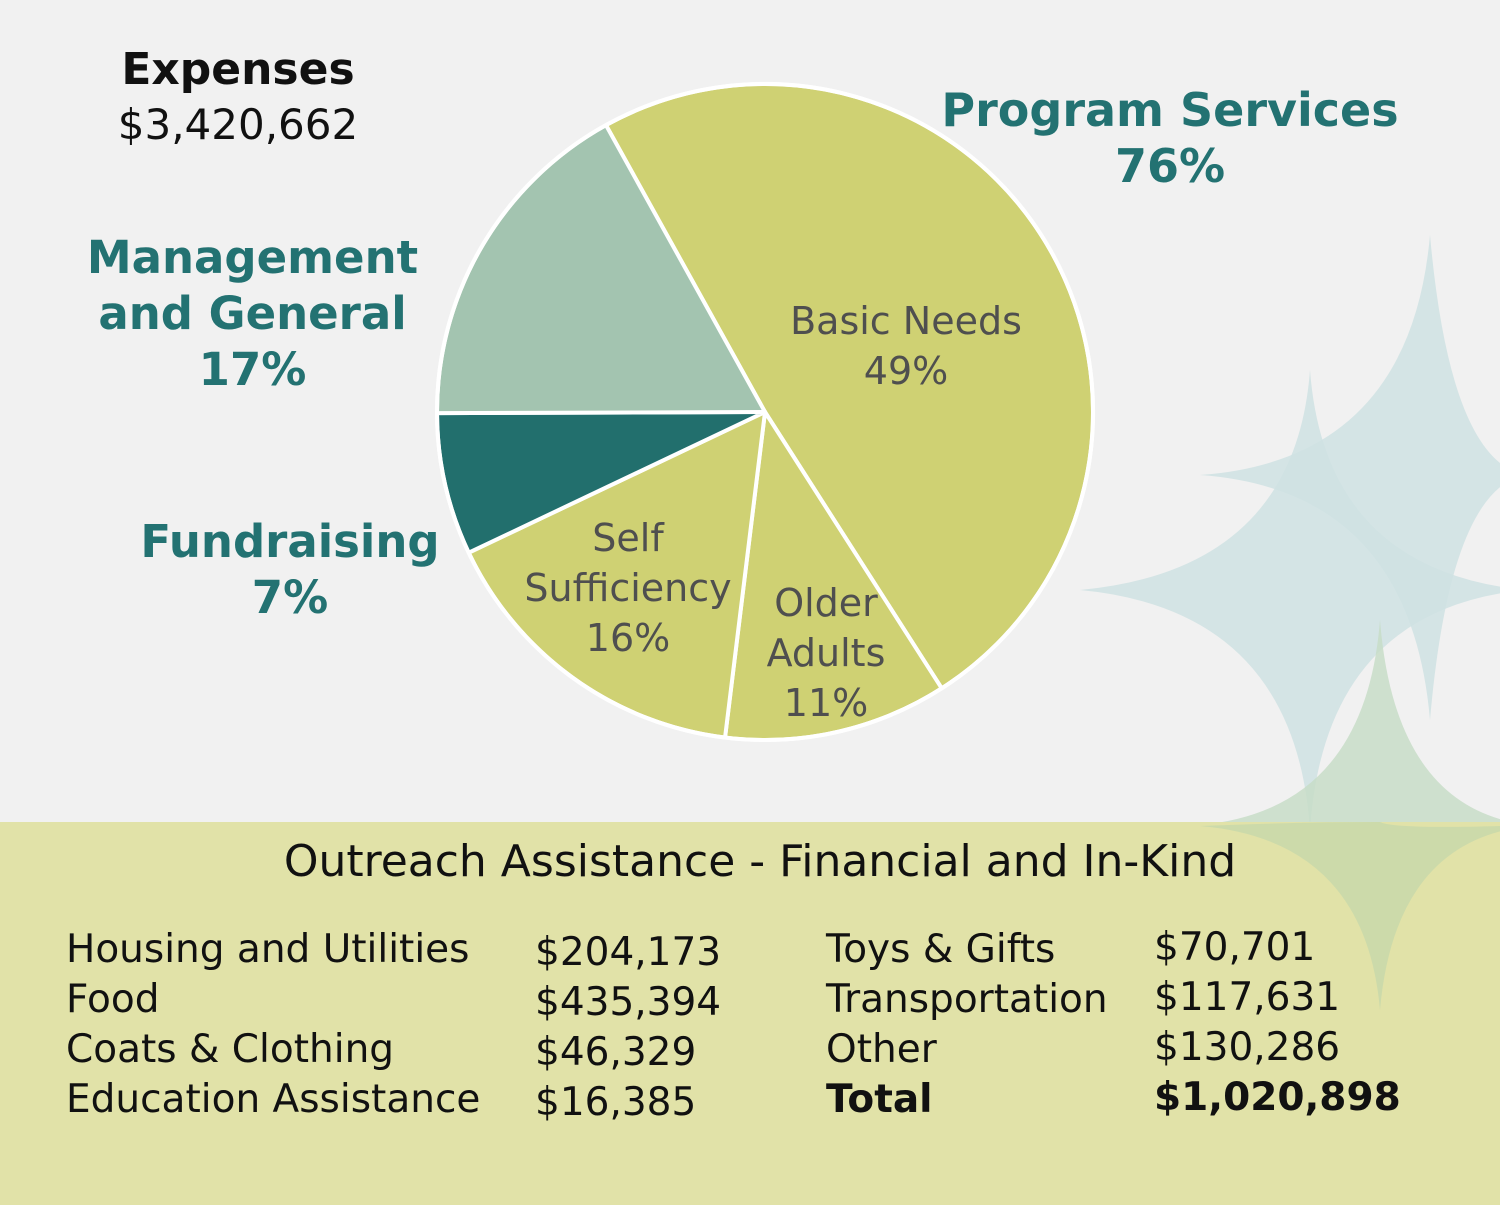  Describe the element at coordinates (628, 952) in the screenshot. I see `table-row-value: $204,173` at that location.